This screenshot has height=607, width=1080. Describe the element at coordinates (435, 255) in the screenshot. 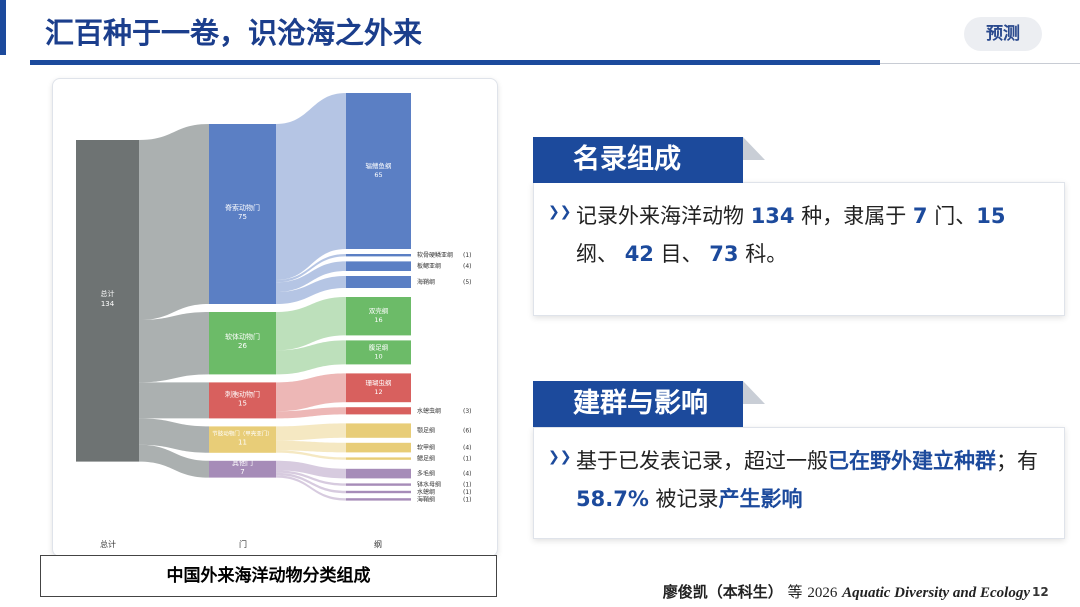

I see `node-label: 软骨硬鳞亚纲` at that location.